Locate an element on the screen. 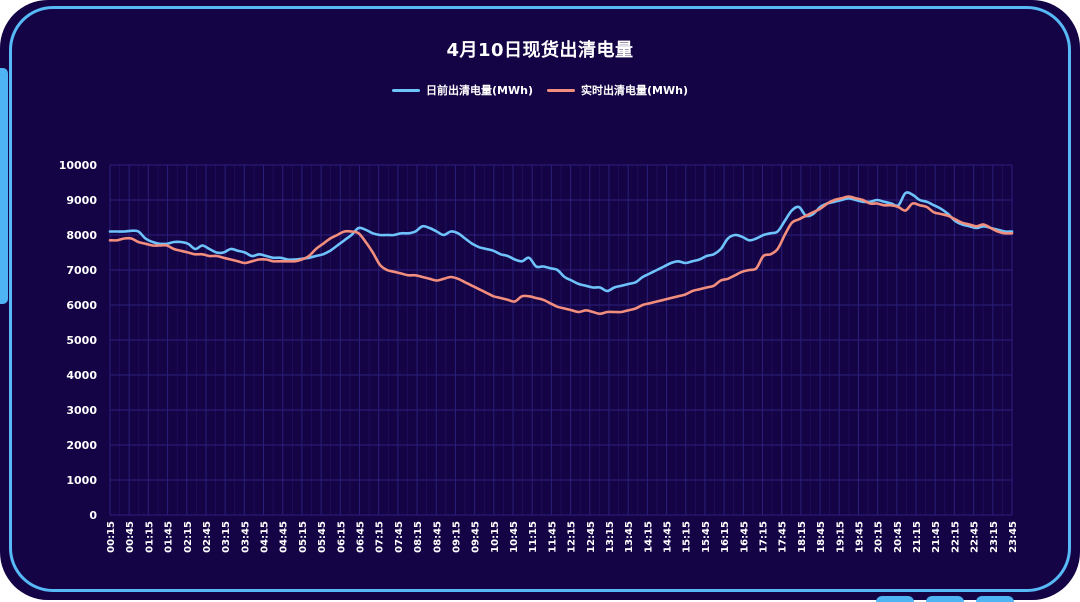 This screenshot has height=602, width=1080. x-tick-label: 16:15 is located at coordinates (725, 537).